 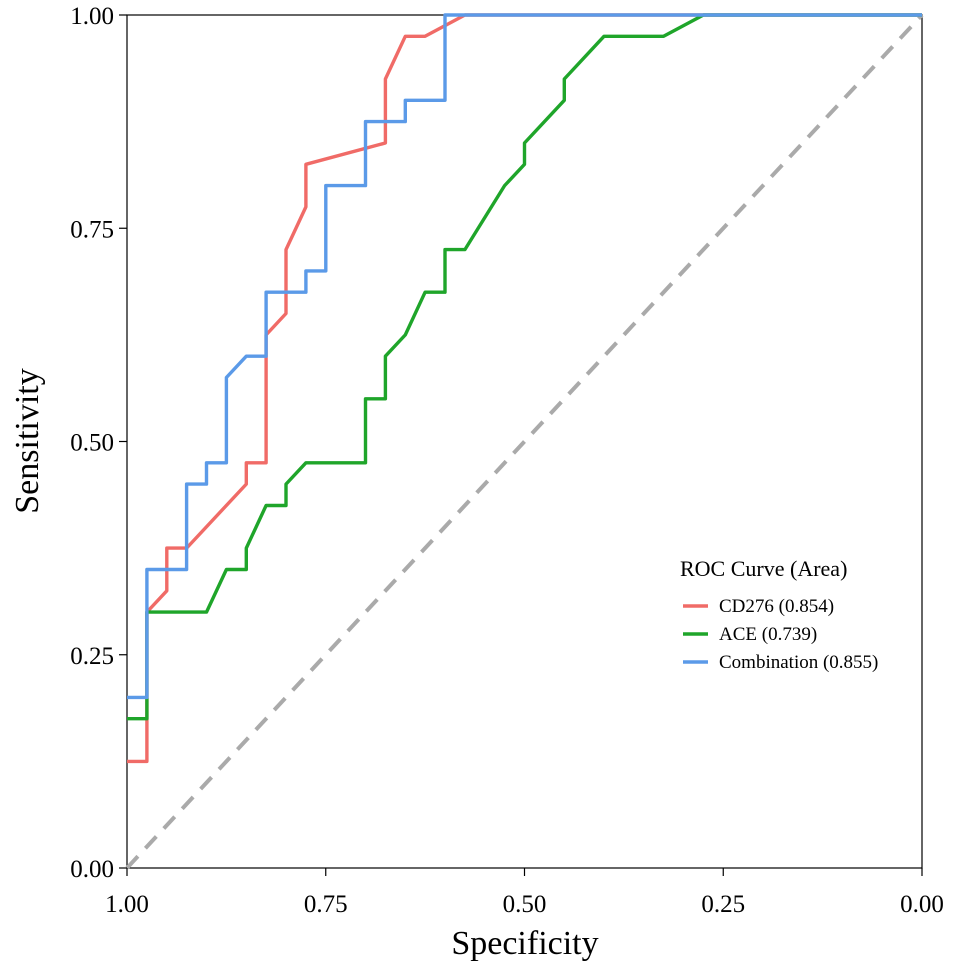 I want to click on legend-label-cd276: CD276 (0.854), so click(x=776, y=606).